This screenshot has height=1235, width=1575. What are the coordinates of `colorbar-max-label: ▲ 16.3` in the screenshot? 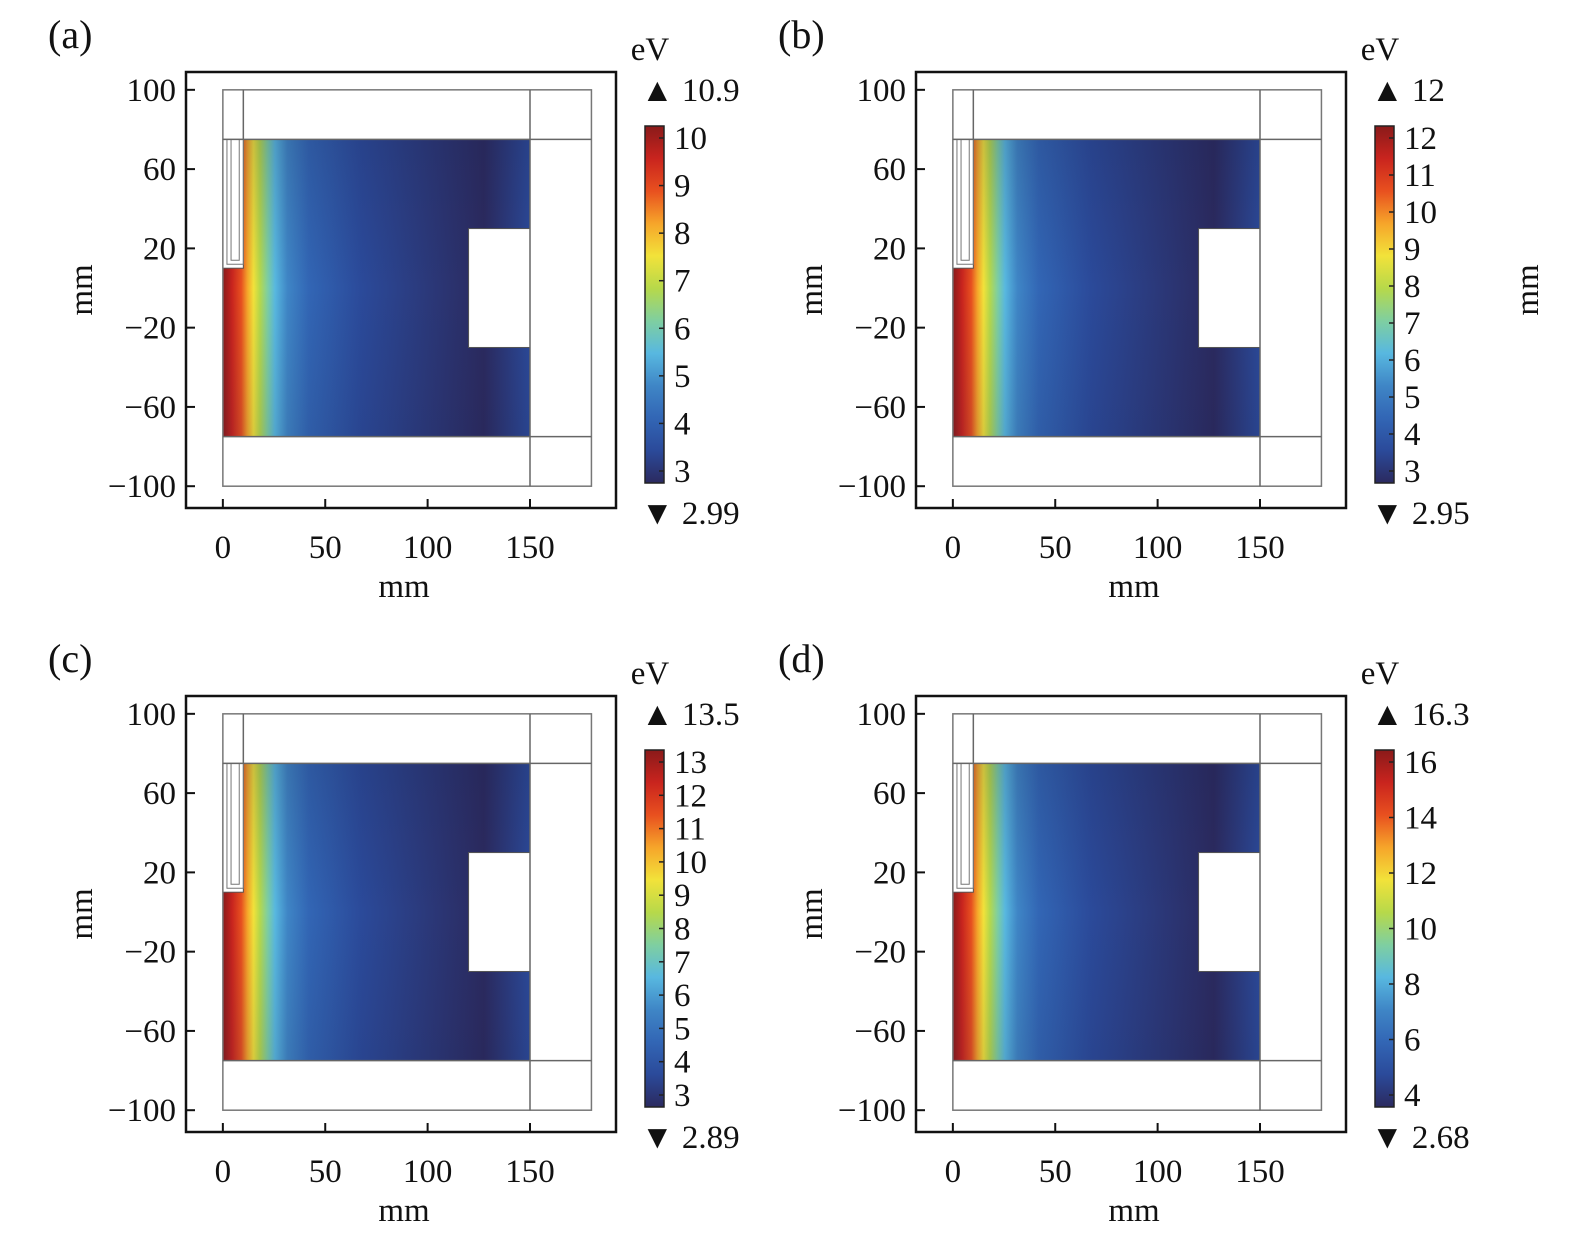 It's located at (1420, 715).